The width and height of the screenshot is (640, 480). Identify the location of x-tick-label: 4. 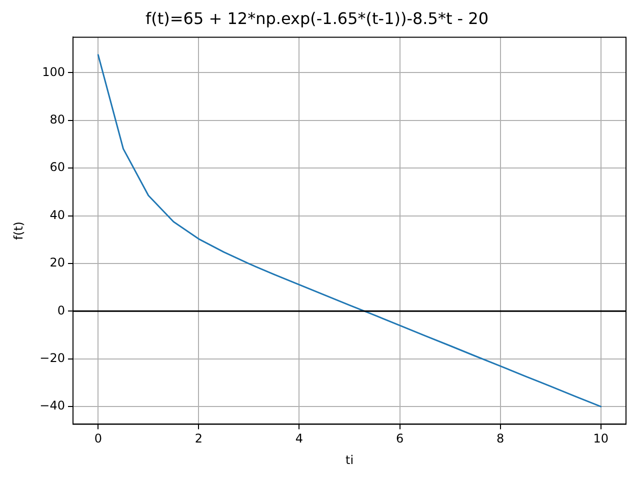
(299, 439).